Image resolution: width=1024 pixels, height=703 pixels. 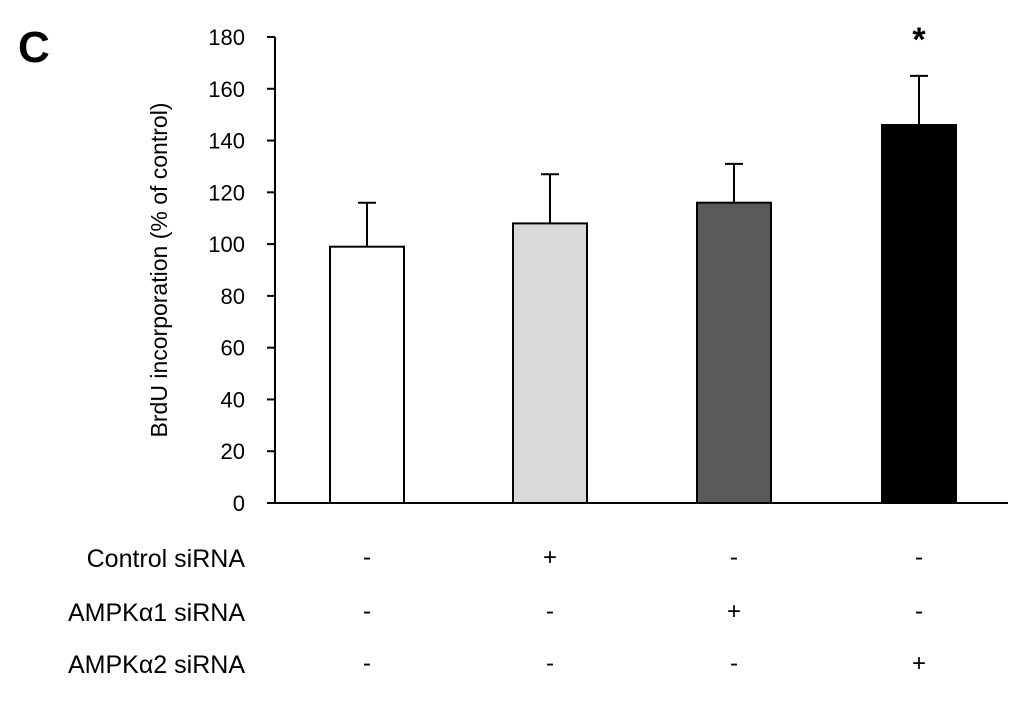 What do you see at coordinates (226, 141) in the screenshot?
I see `y-tick-label: 140` at bounding box center [226, 141].